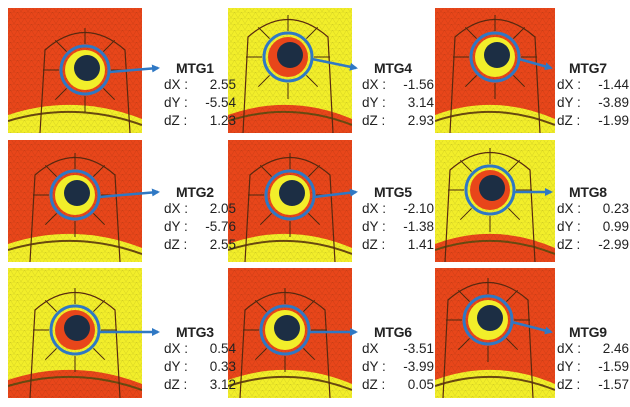  I want to click on dz-value: 1.41, so click(420, 244).